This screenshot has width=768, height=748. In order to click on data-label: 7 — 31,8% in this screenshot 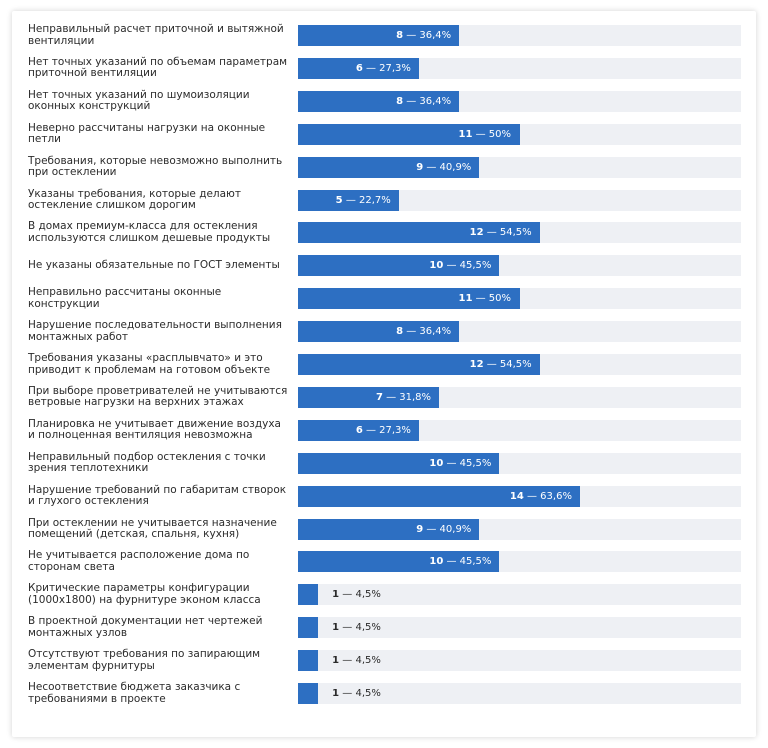, I will do `click(403, 397)`.